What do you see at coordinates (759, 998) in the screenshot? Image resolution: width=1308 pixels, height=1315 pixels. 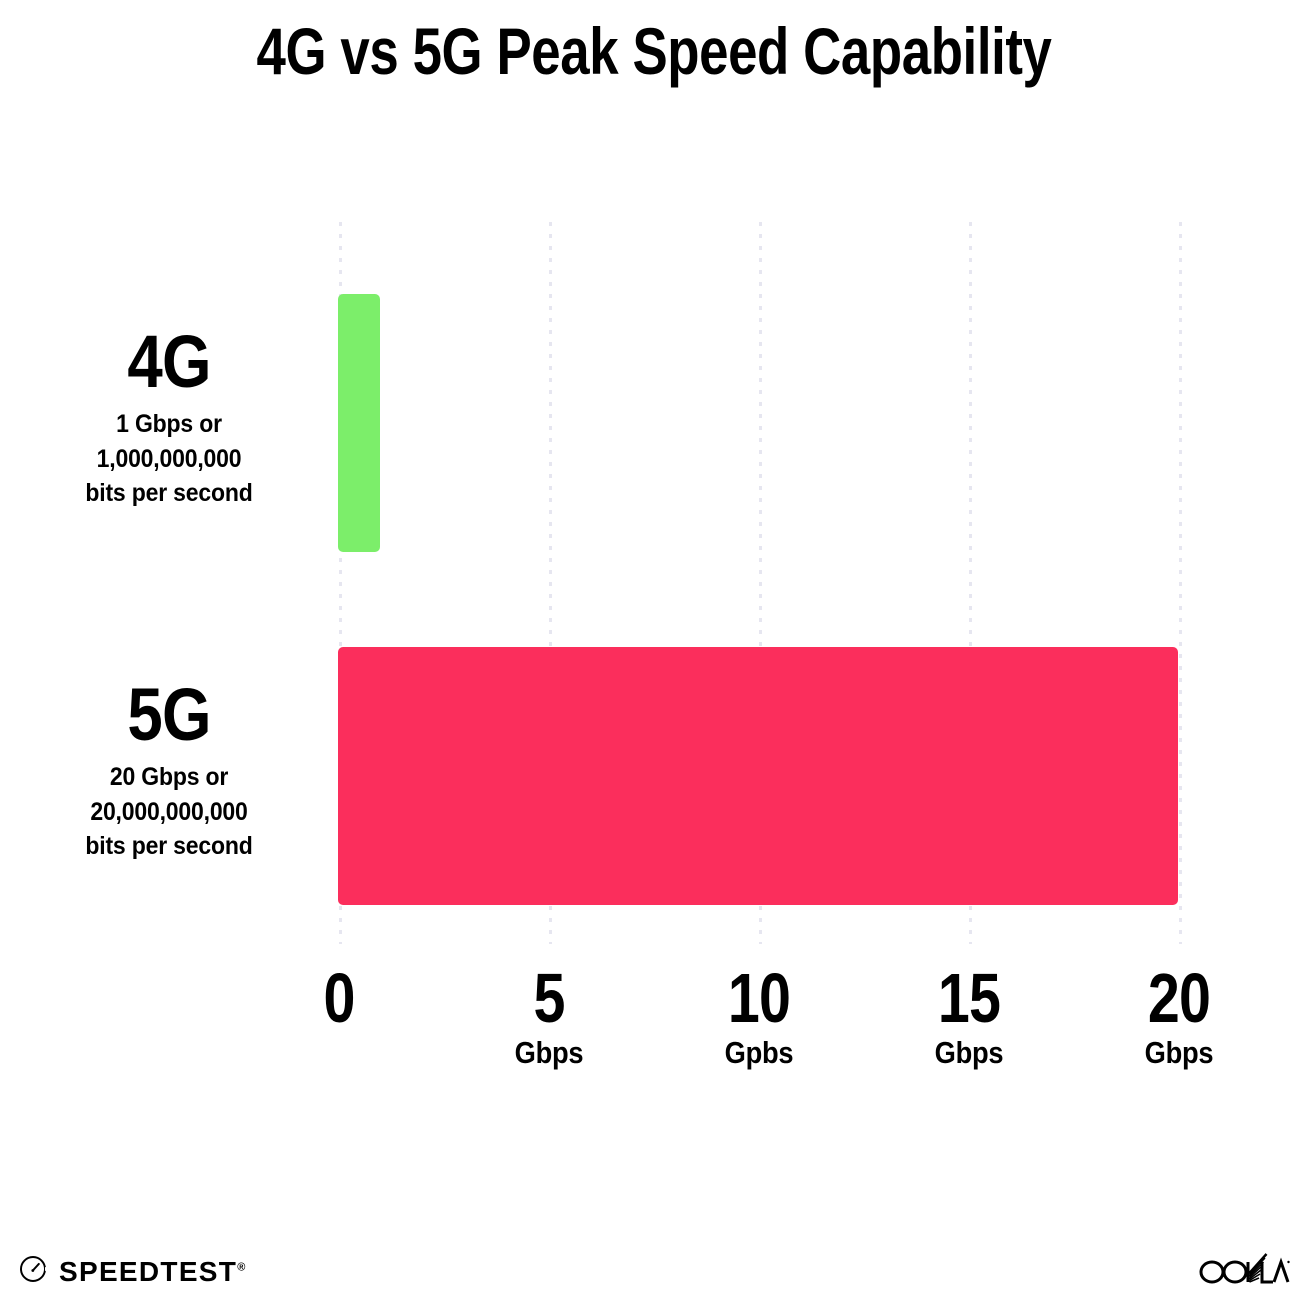 I see `xtick-10-value: 10` at bounding box center [759, 998].